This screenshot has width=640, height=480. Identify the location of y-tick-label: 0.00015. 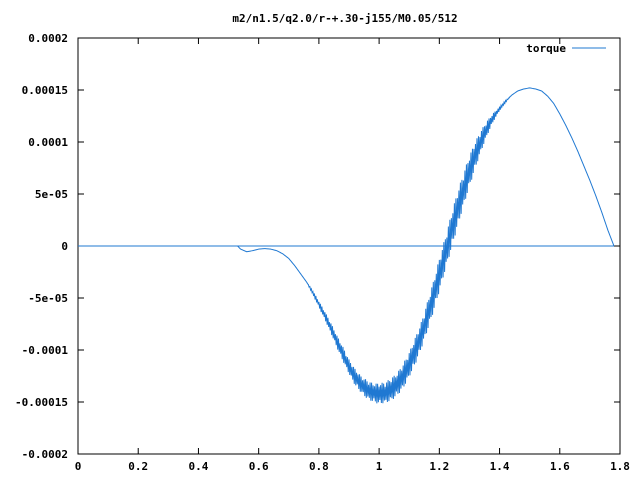
(45, 90).